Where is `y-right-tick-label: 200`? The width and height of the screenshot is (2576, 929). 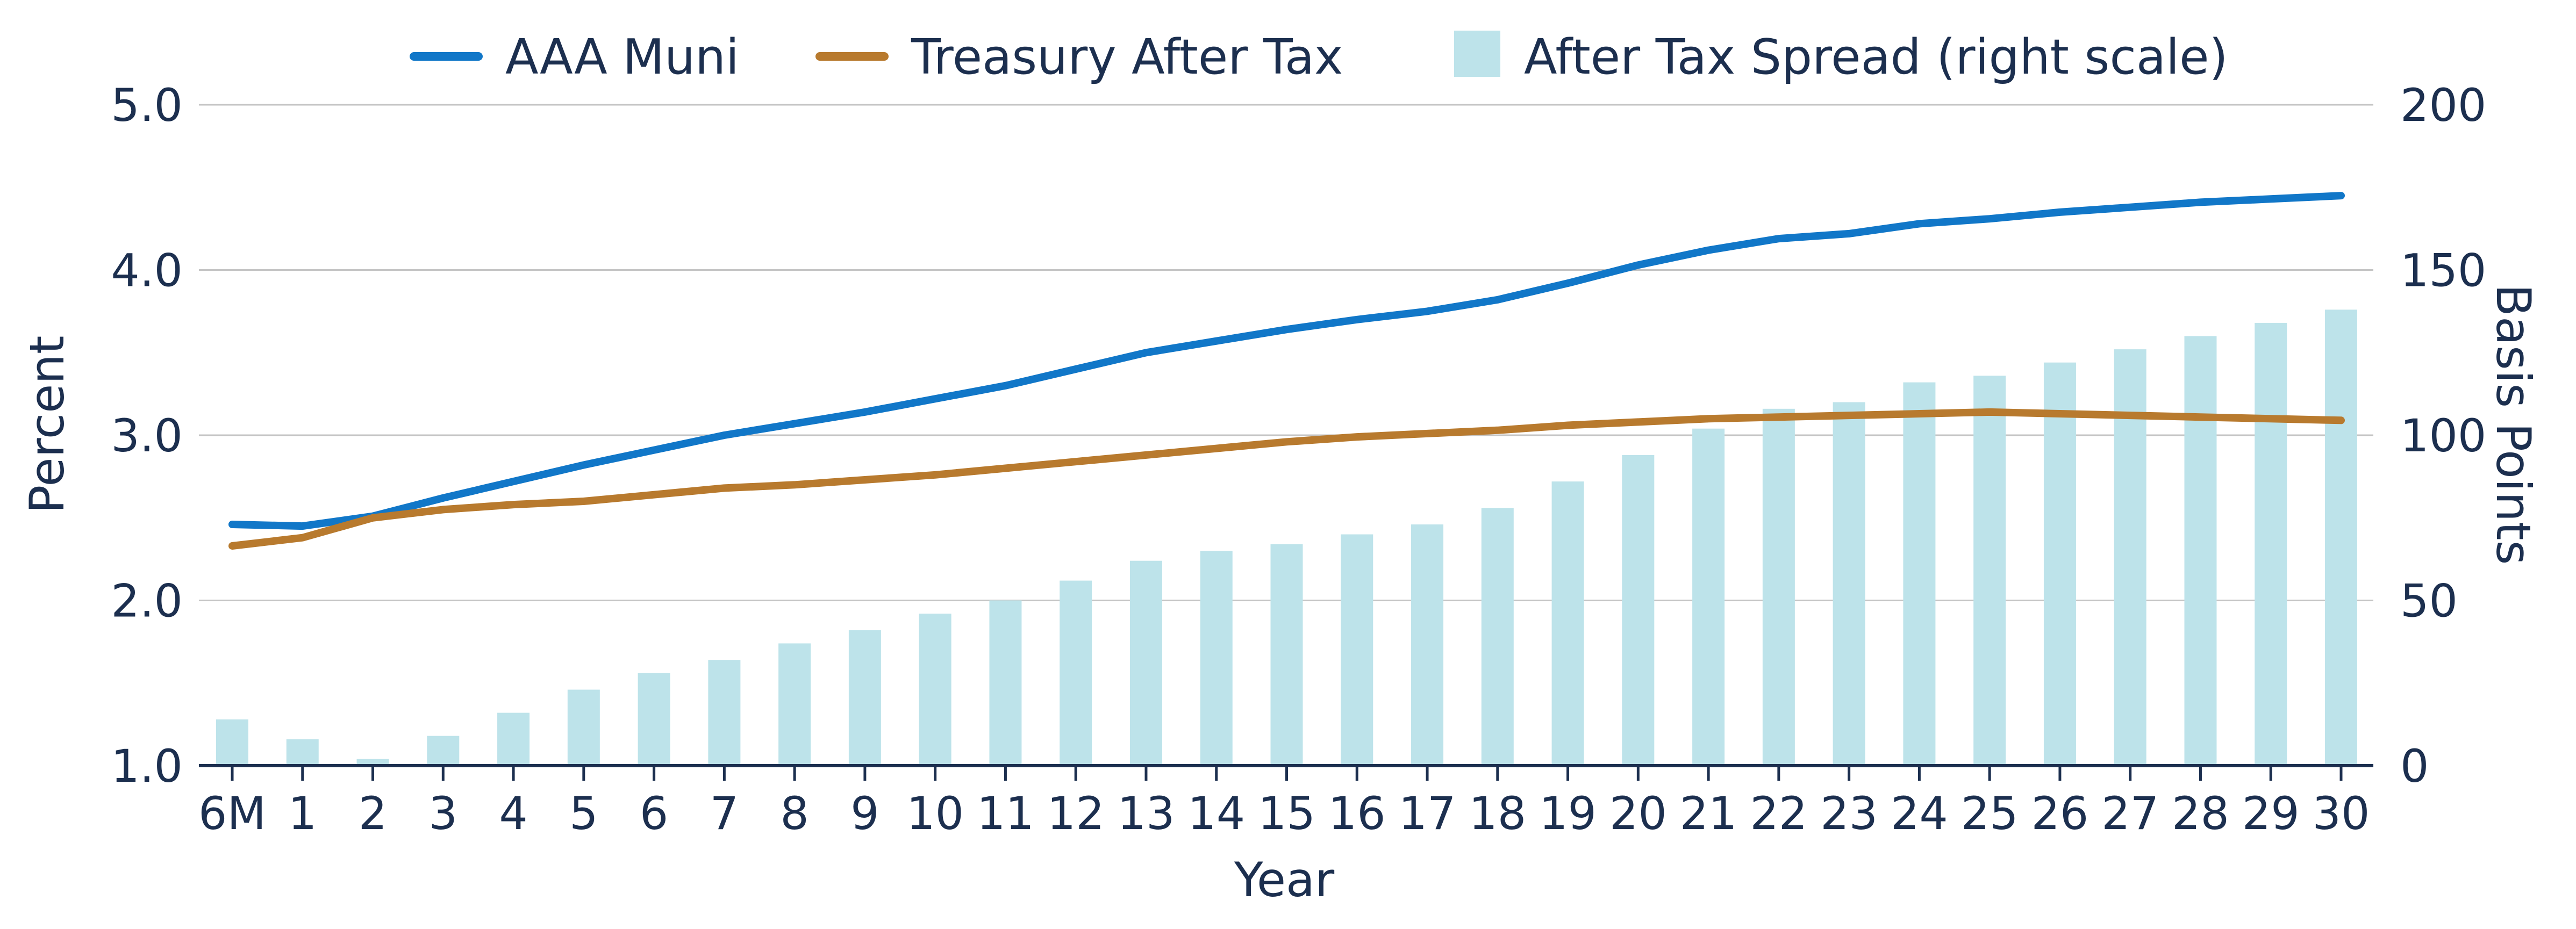
y-right-tick-label: 200 is located at coordinates (2443, 105).